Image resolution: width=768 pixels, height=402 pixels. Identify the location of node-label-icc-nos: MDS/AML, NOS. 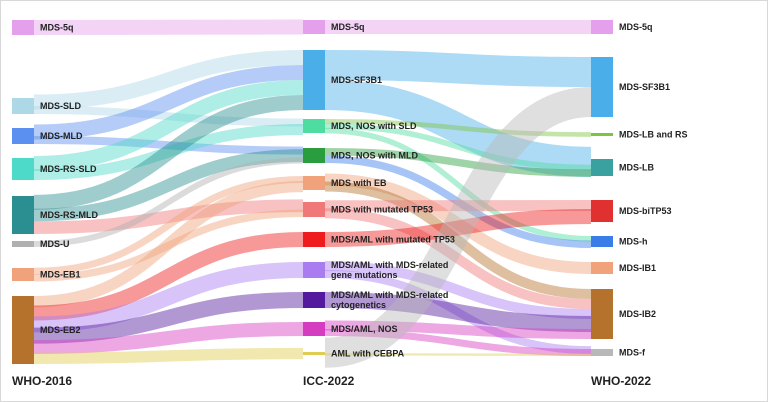
(364, 329).